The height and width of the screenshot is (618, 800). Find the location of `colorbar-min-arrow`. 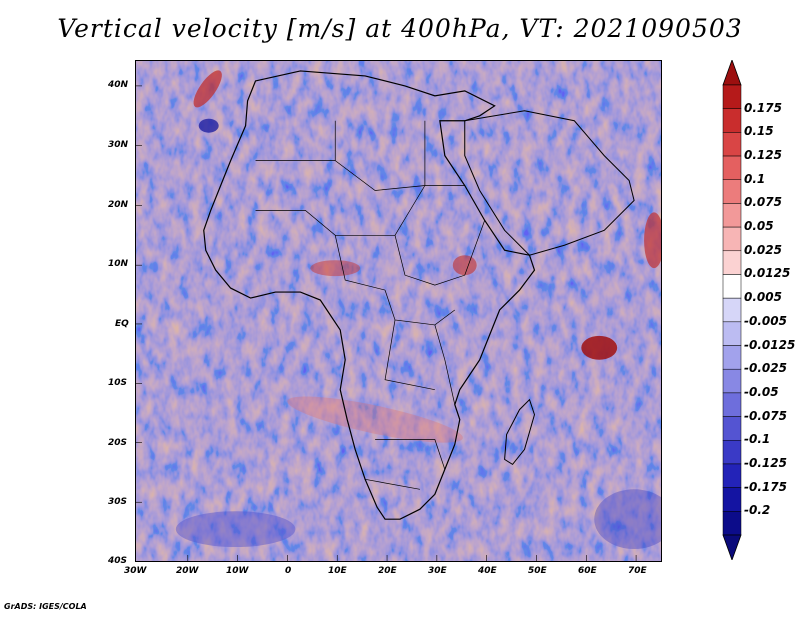

colorbar-min-arrow is located at coordinates (732, 547).